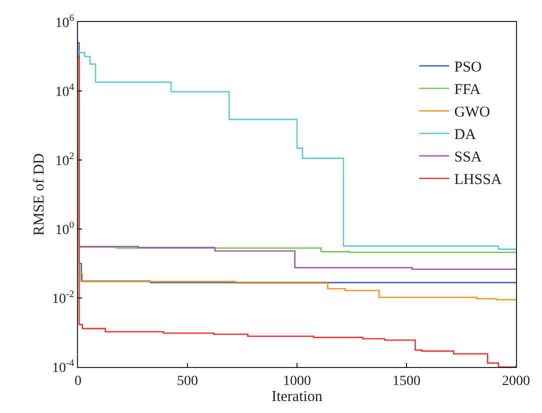  What do you see at coordinates (478, 180) in the screenshot?
I see `legend-label: LHSSA` at bounding box center [478, 180].